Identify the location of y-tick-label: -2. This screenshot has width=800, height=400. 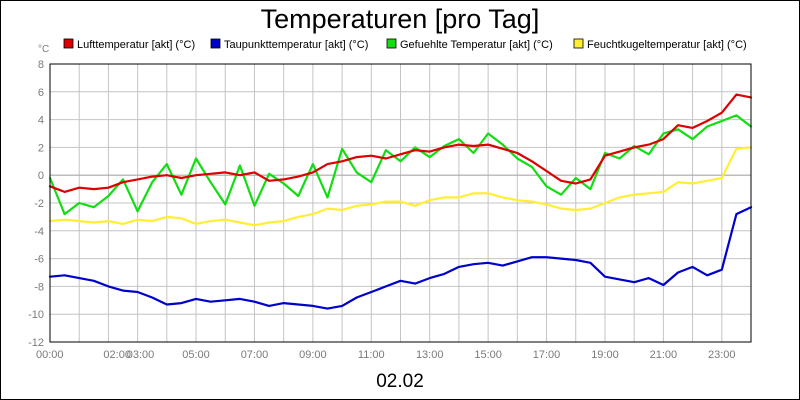
(39, 204).